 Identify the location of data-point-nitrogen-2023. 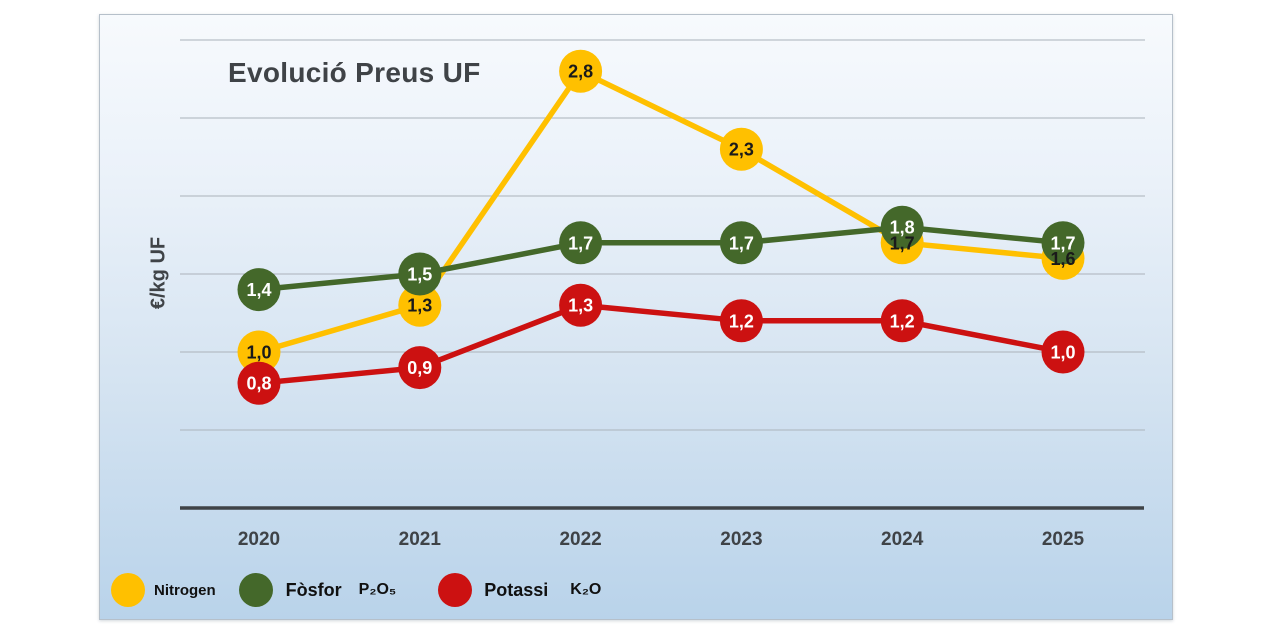
(741, 149).